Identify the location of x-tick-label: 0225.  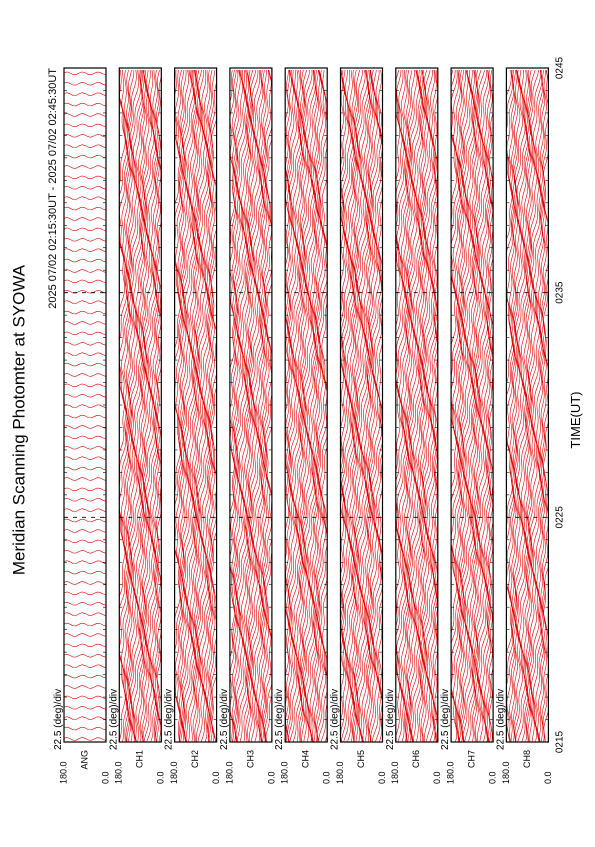
(560, 517).